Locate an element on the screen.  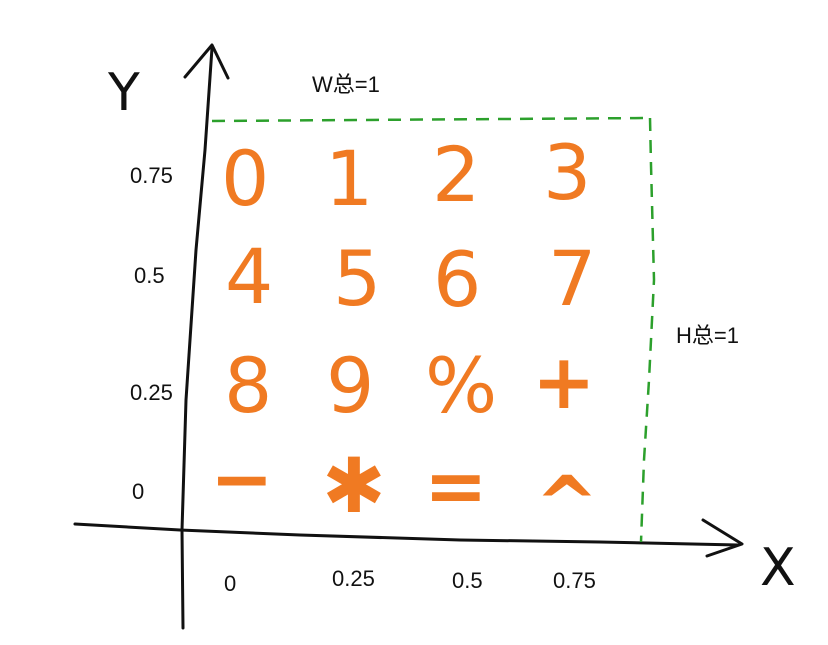
x-axis-arrowhead is located at coordinates (722, 538).